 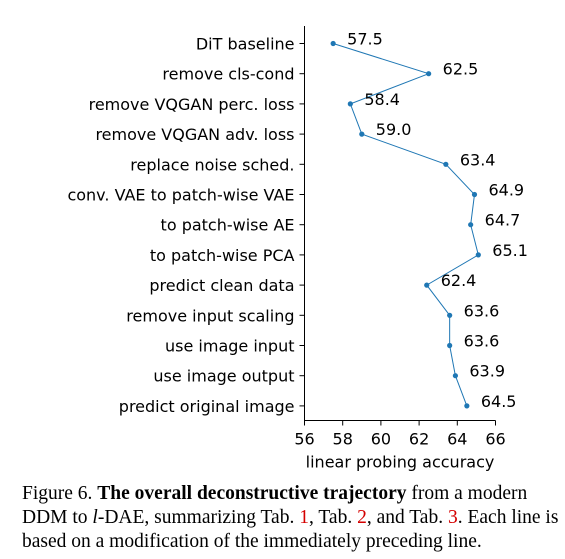 What do you see at coordinates (400, 462) in the screenshot?
I see `x-axis-label: linear probing accuracy` at bounding box center [400, 462].